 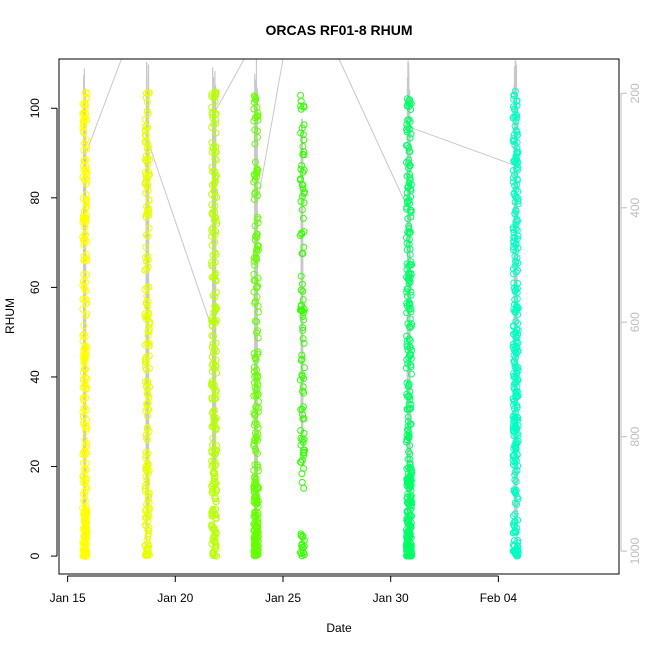 What do you see at coordinates (43, 328) in the screenshot?
I see `y-axis: 0 20 40 60 80 100` at bounding box center [43, 328].